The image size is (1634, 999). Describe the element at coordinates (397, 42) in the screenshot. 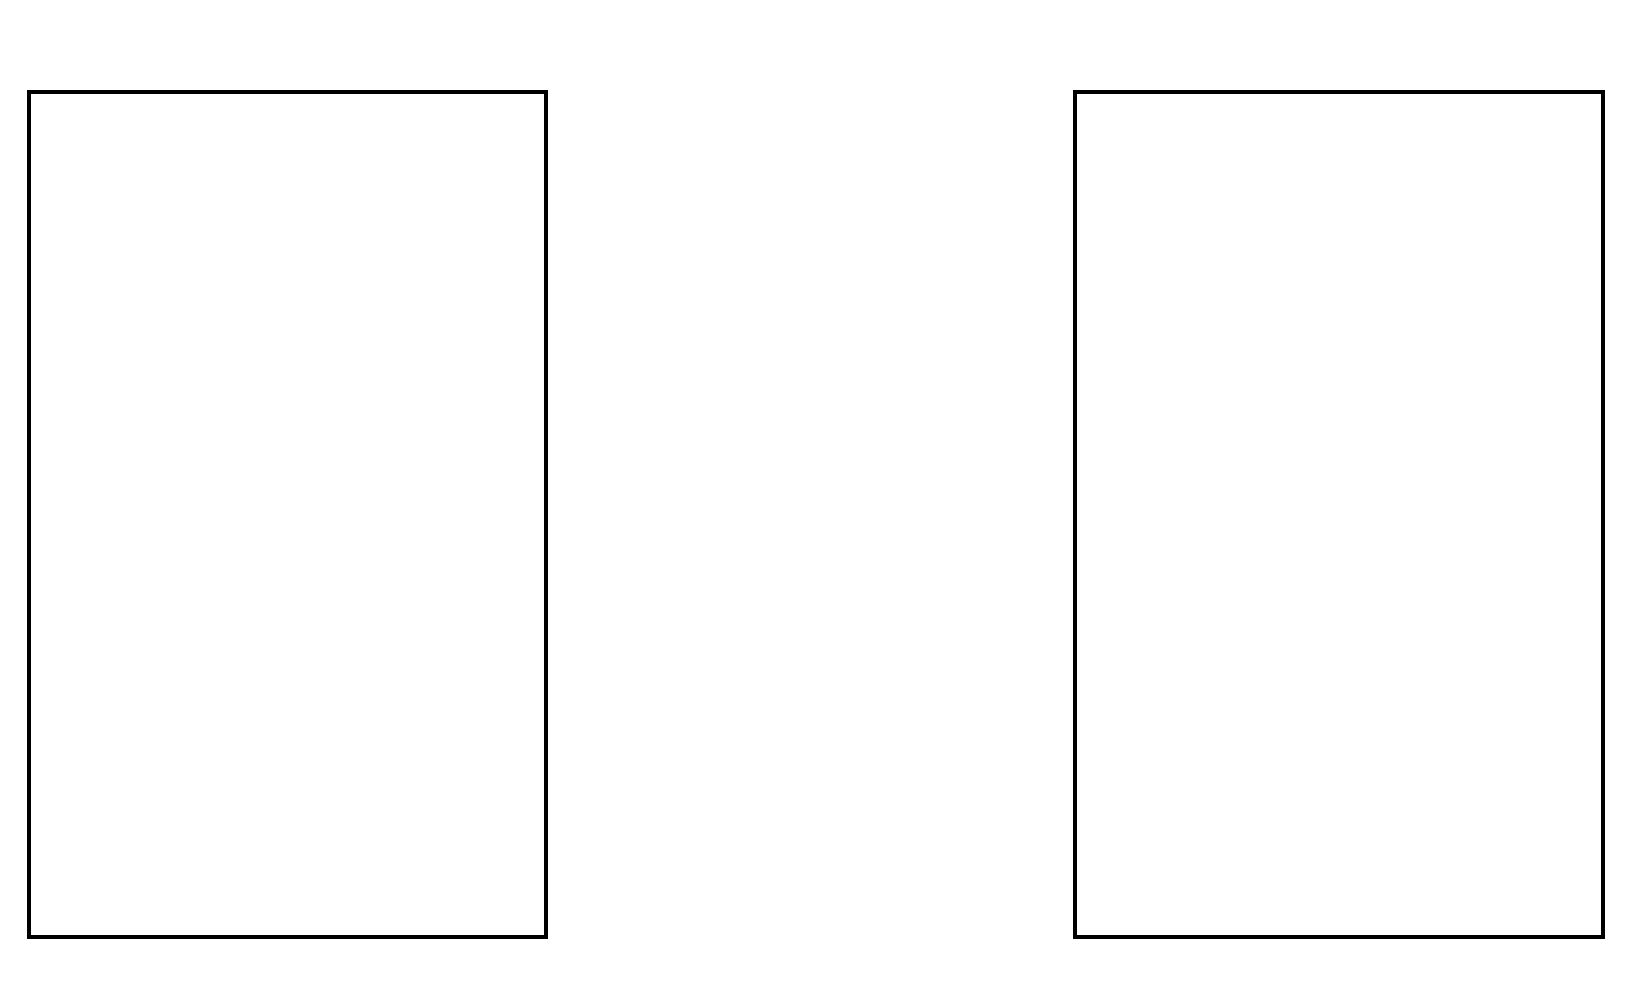

I see `quiver-key-arrow-icon` at that location.